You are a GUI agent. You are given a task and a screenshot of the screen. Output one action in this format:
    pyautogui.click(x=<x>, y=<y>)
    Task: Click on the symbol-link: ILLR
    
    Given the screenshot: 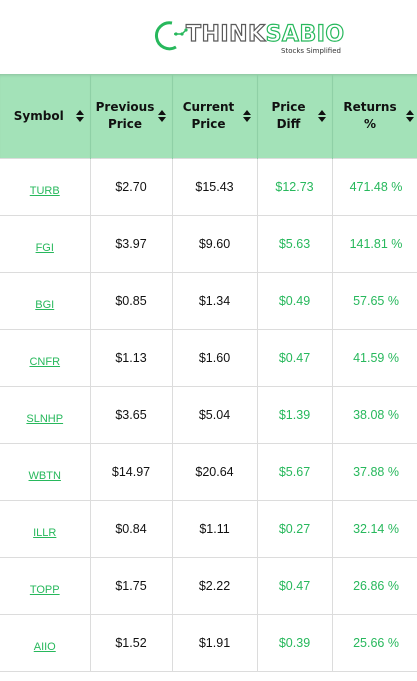 What is the action you would take?
    pyautogui.click(x=45, y=533)
    